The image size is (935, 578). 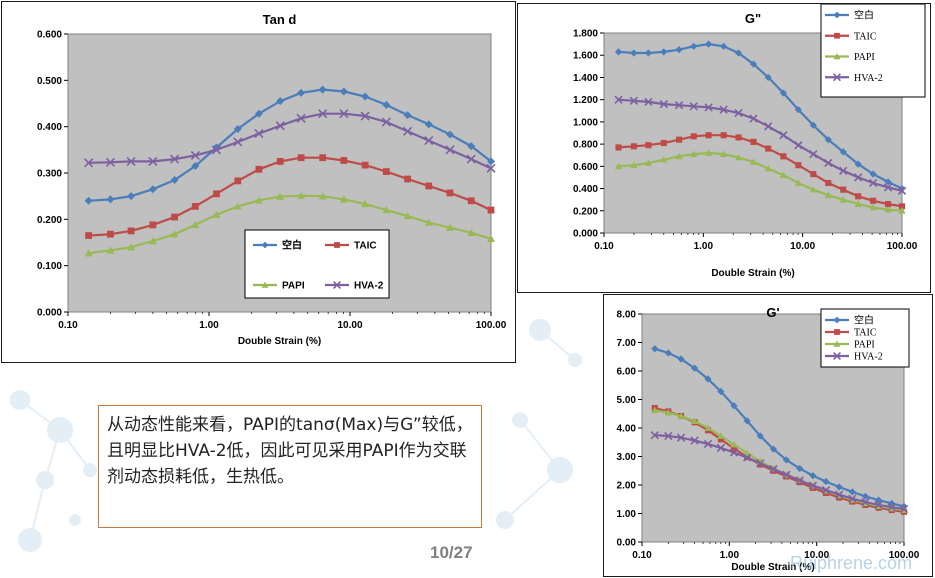 I want to click on chart3-y-tick-label: 4.00, so click(x=627, y=429).